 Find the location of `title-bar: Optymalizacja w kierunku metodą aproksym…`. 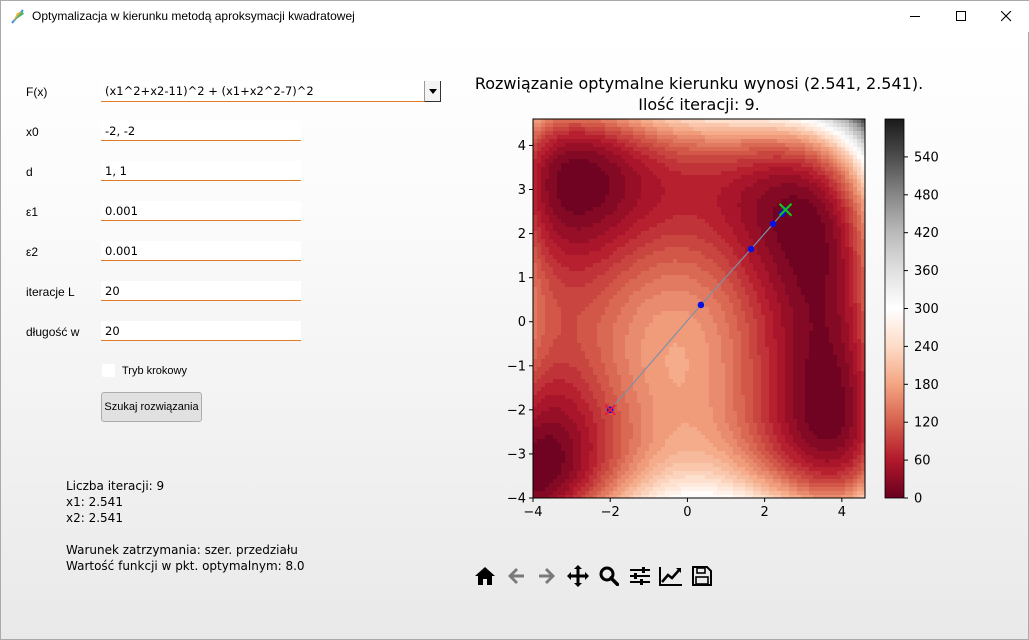

title-bar: Optymalizacja w kierunku metodą aproksym… is located at coordinates (515, 16).